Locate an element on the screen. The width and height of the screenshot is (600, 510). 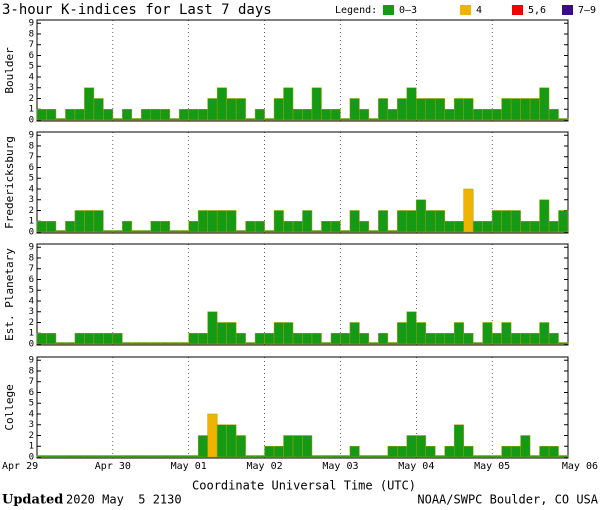
chart-title: 3-hour K-indices for Last 7 days is located at coordinates (137, 10).